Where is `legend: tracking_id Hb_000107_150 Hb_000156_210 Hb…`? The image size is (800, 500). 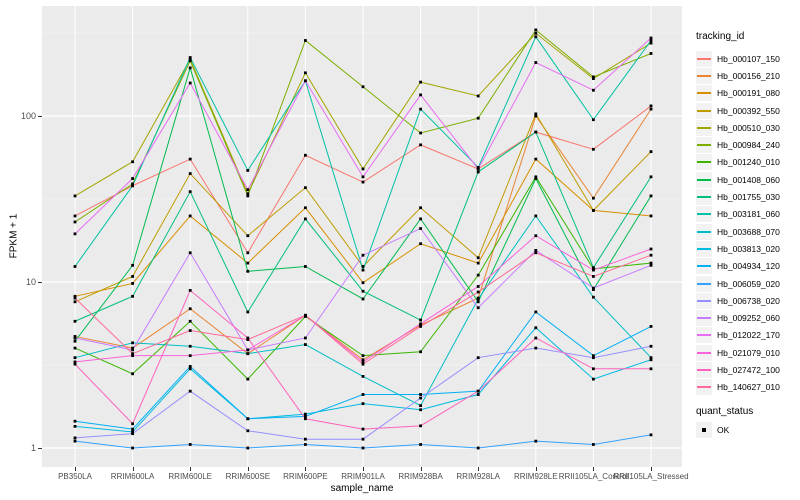
legend: tracking_id Hb_000107_150 Hb_000156_210 Hb… is located at coordinates (748, 233).